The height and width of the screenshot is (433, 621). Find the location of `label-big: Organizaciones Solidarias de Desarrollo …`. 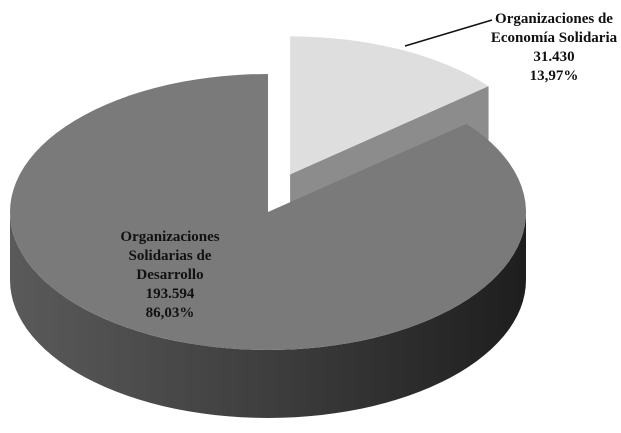

label-big: Organizaciones Solidarias de Desarrollo … is located at coordinates (170, 275).